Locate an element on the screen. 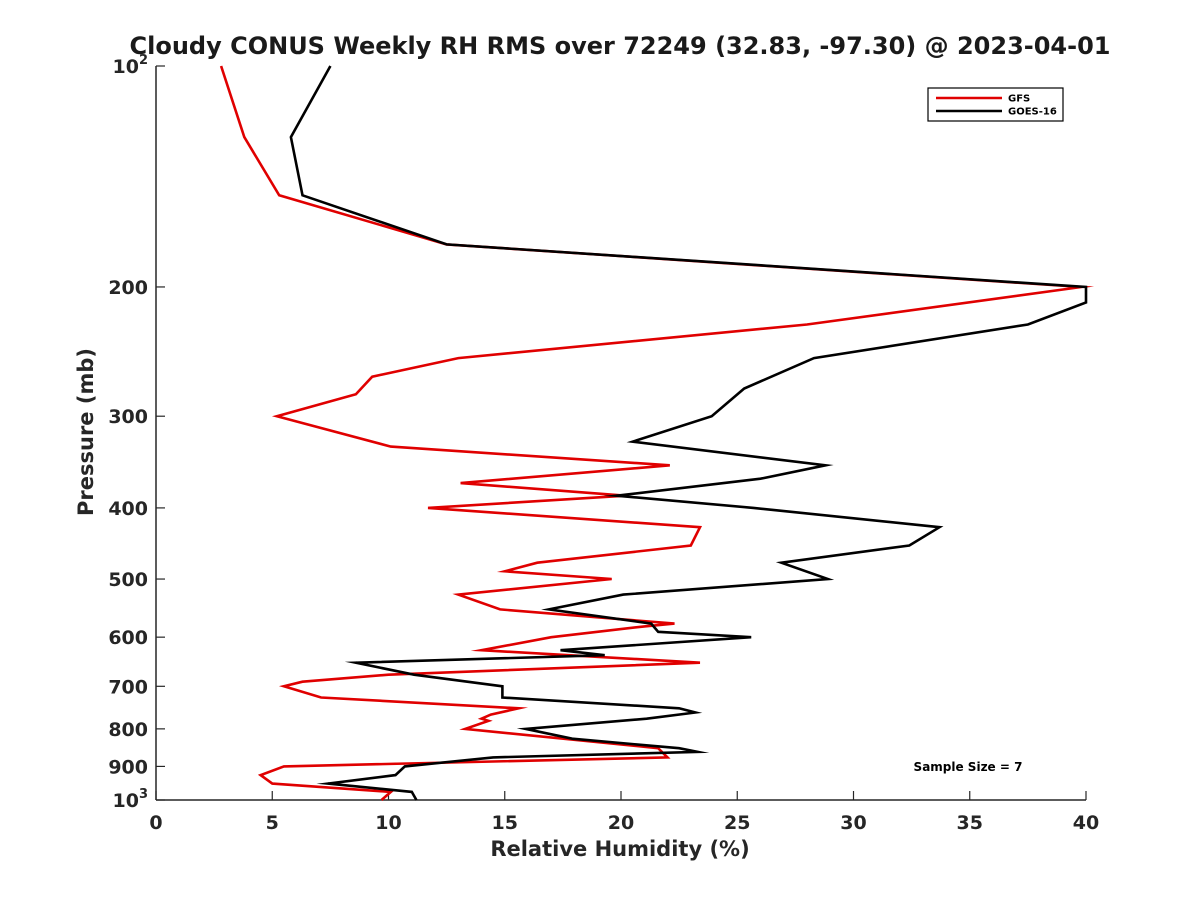 This screenshot has height=900, width=1200. sample-size-annotation: Sample Size = 7 is located at coordinates (968, 767).